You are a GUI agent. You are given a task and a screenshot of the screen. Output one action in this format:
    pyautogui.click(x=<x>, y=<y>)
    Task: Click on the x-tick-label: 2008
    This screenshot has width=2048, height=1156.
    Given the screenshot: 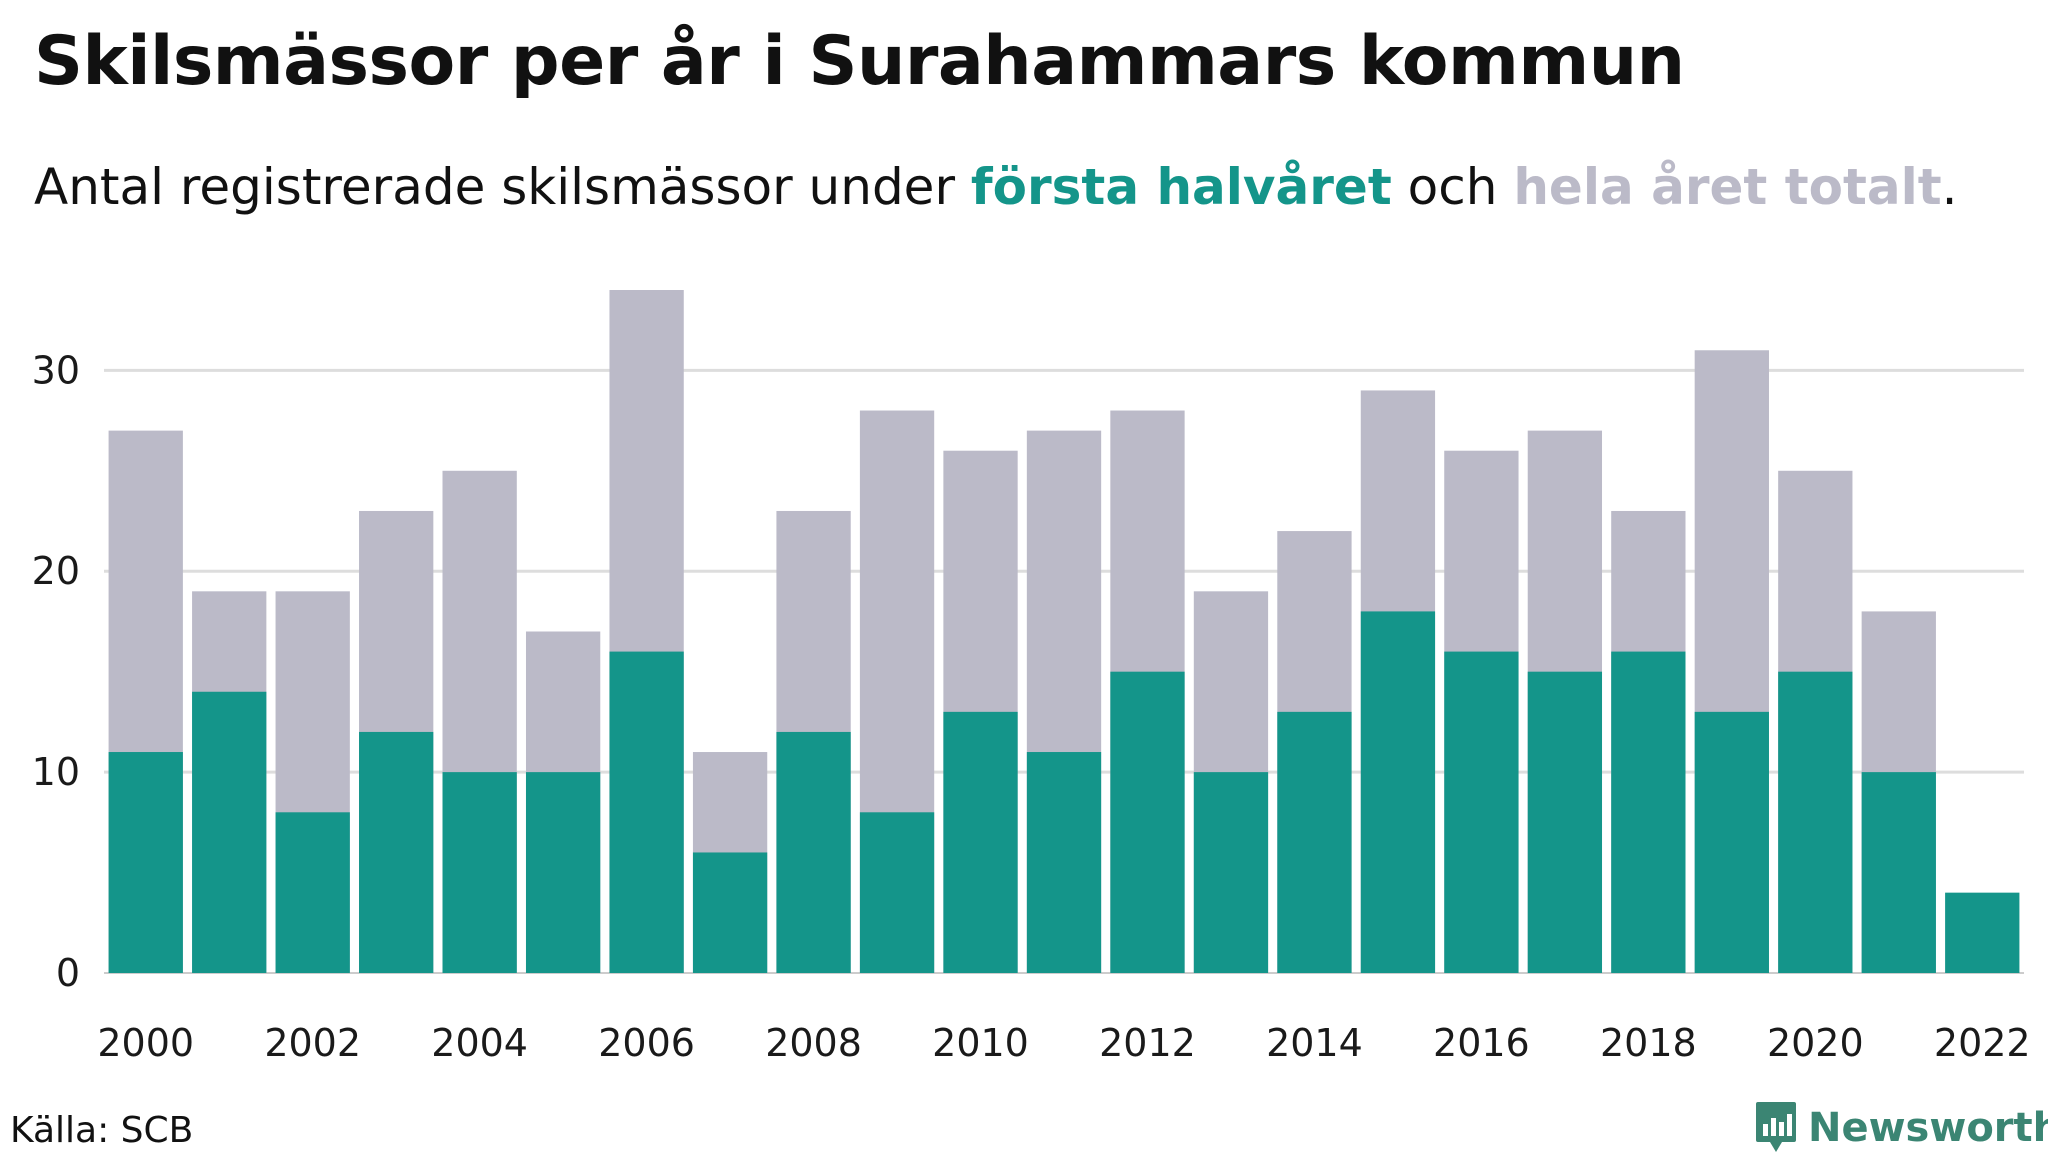 What is the action you would take?
    pyautogui.click(x=813, y=1043)
    